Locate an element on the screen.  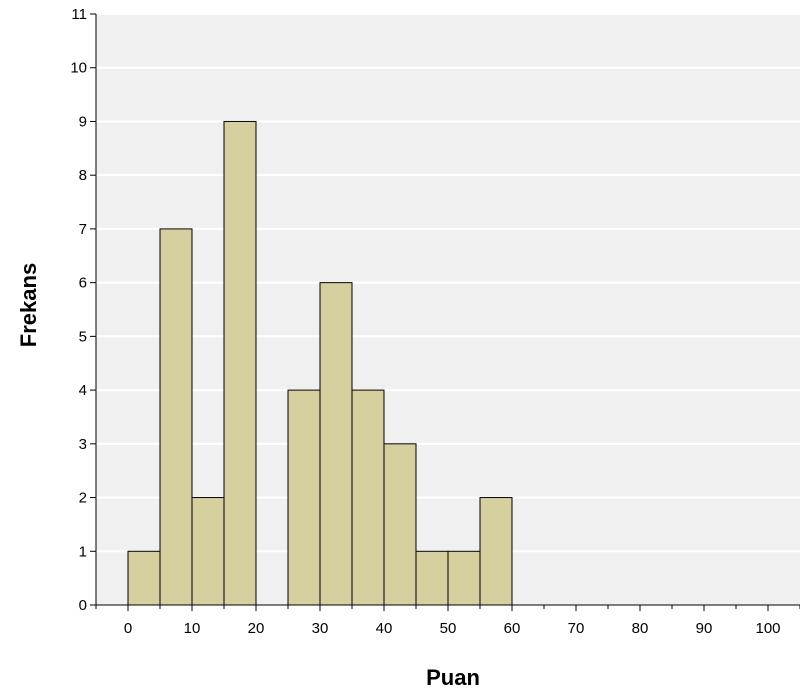
y-tick-label: 0 is located at coordinates (83, 605).